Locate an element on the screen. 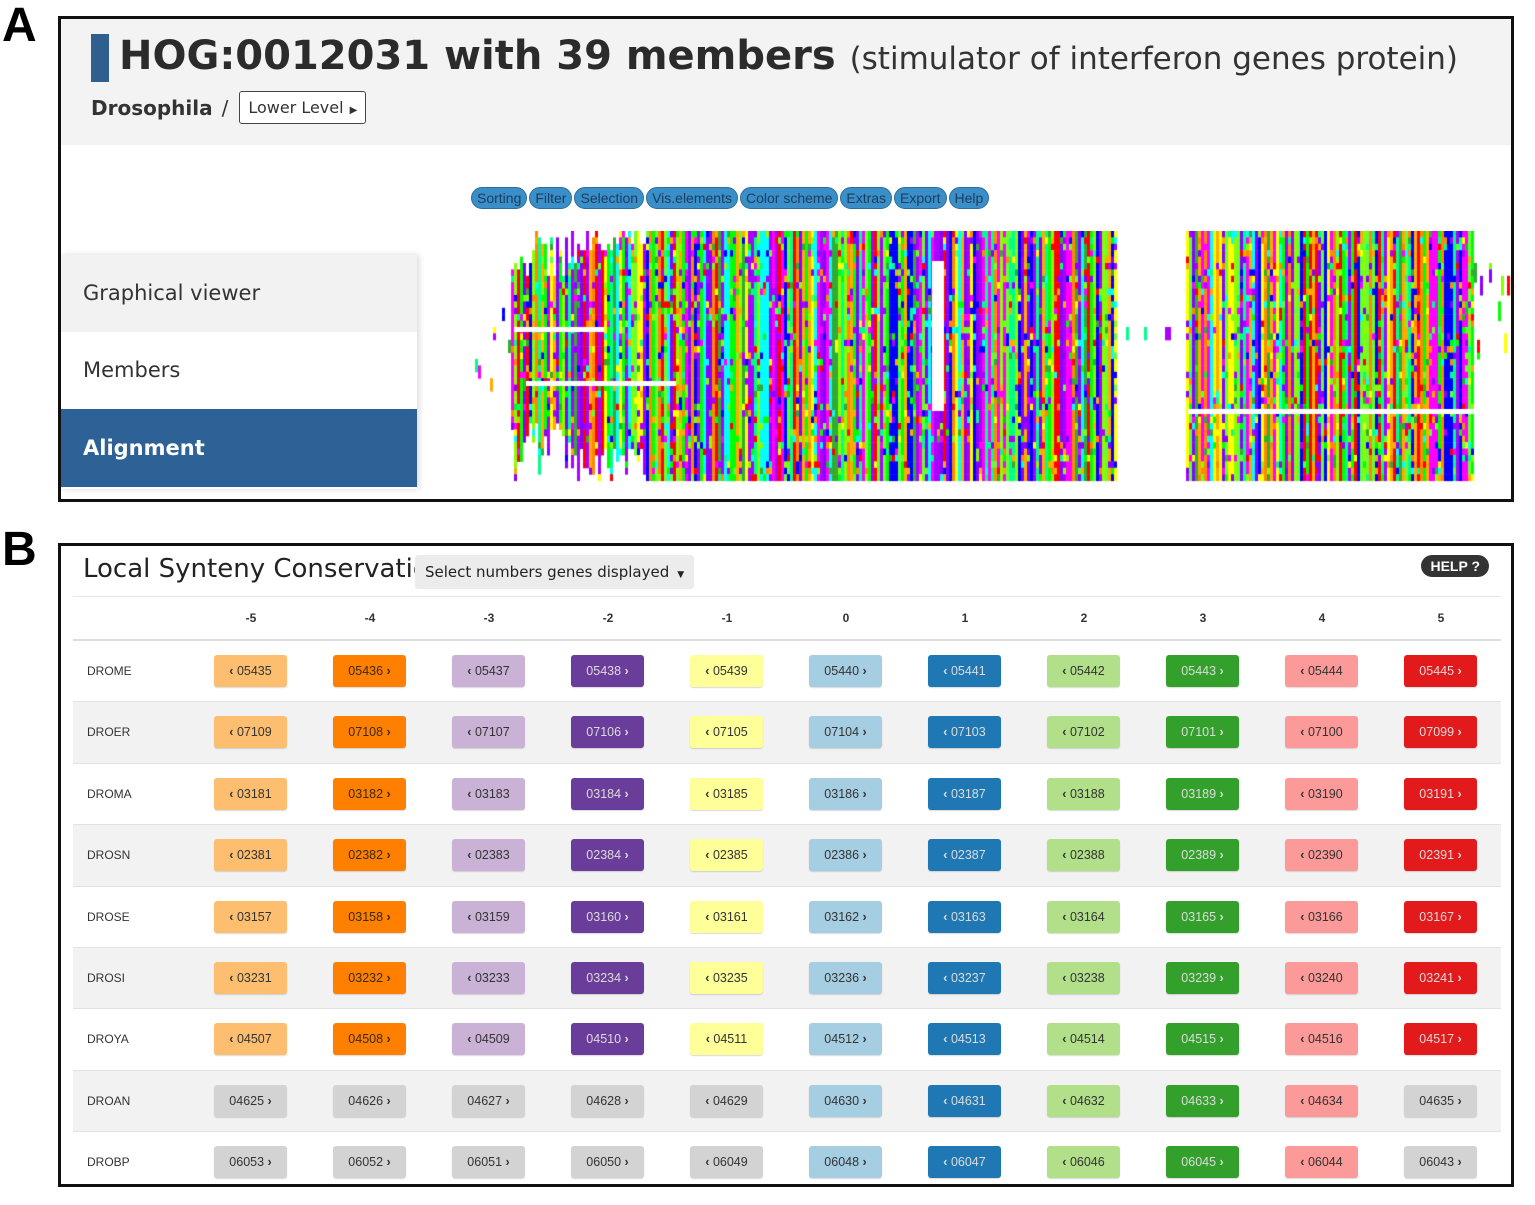 Image resolution: width=1535 pixels, height=1205 pixels. gene-button: ‹ 03235 is located at coordinates (726, 977).